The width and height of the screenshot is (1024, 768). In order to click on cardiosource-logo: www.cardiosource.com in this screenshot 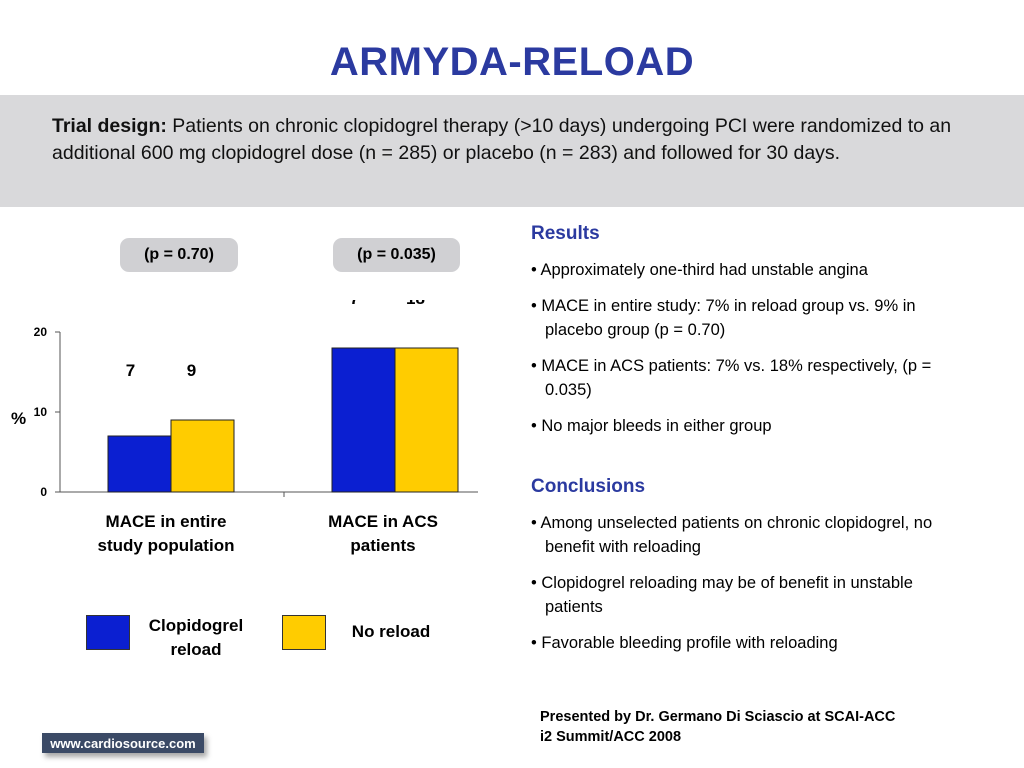, I will do `click(123, 743)`.